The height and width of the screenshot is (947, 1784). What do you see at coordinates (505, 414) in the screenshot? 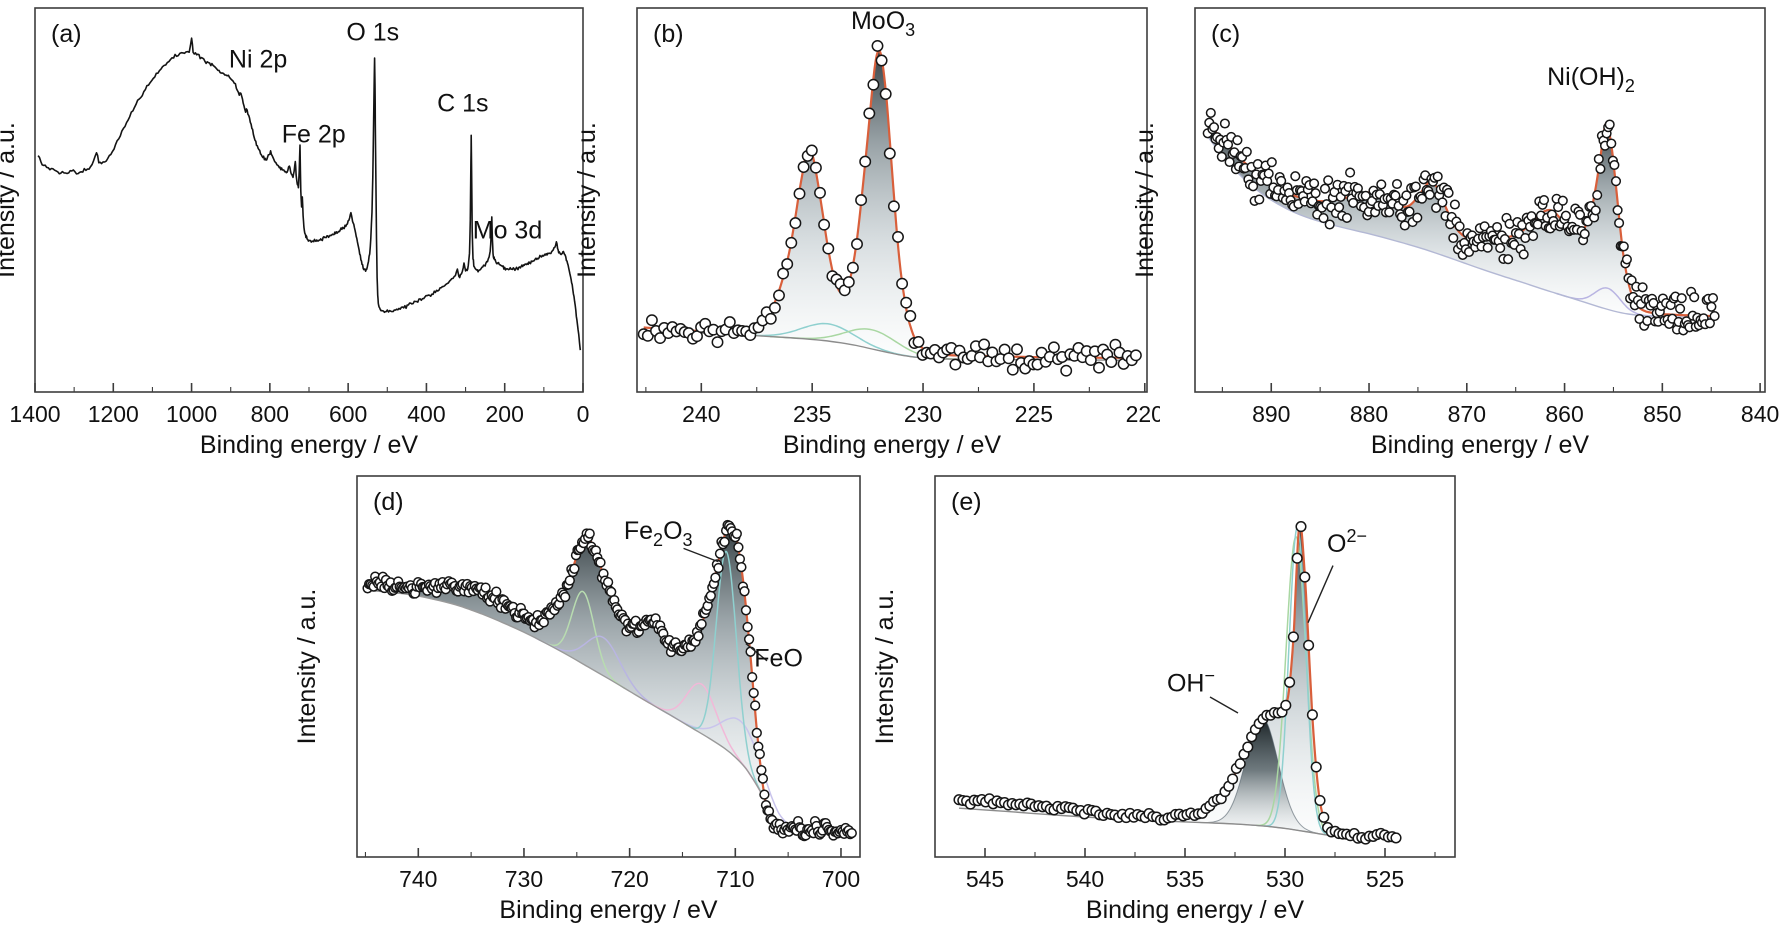
I see `x-tick-label: 200` at bounding box center [505, 414].